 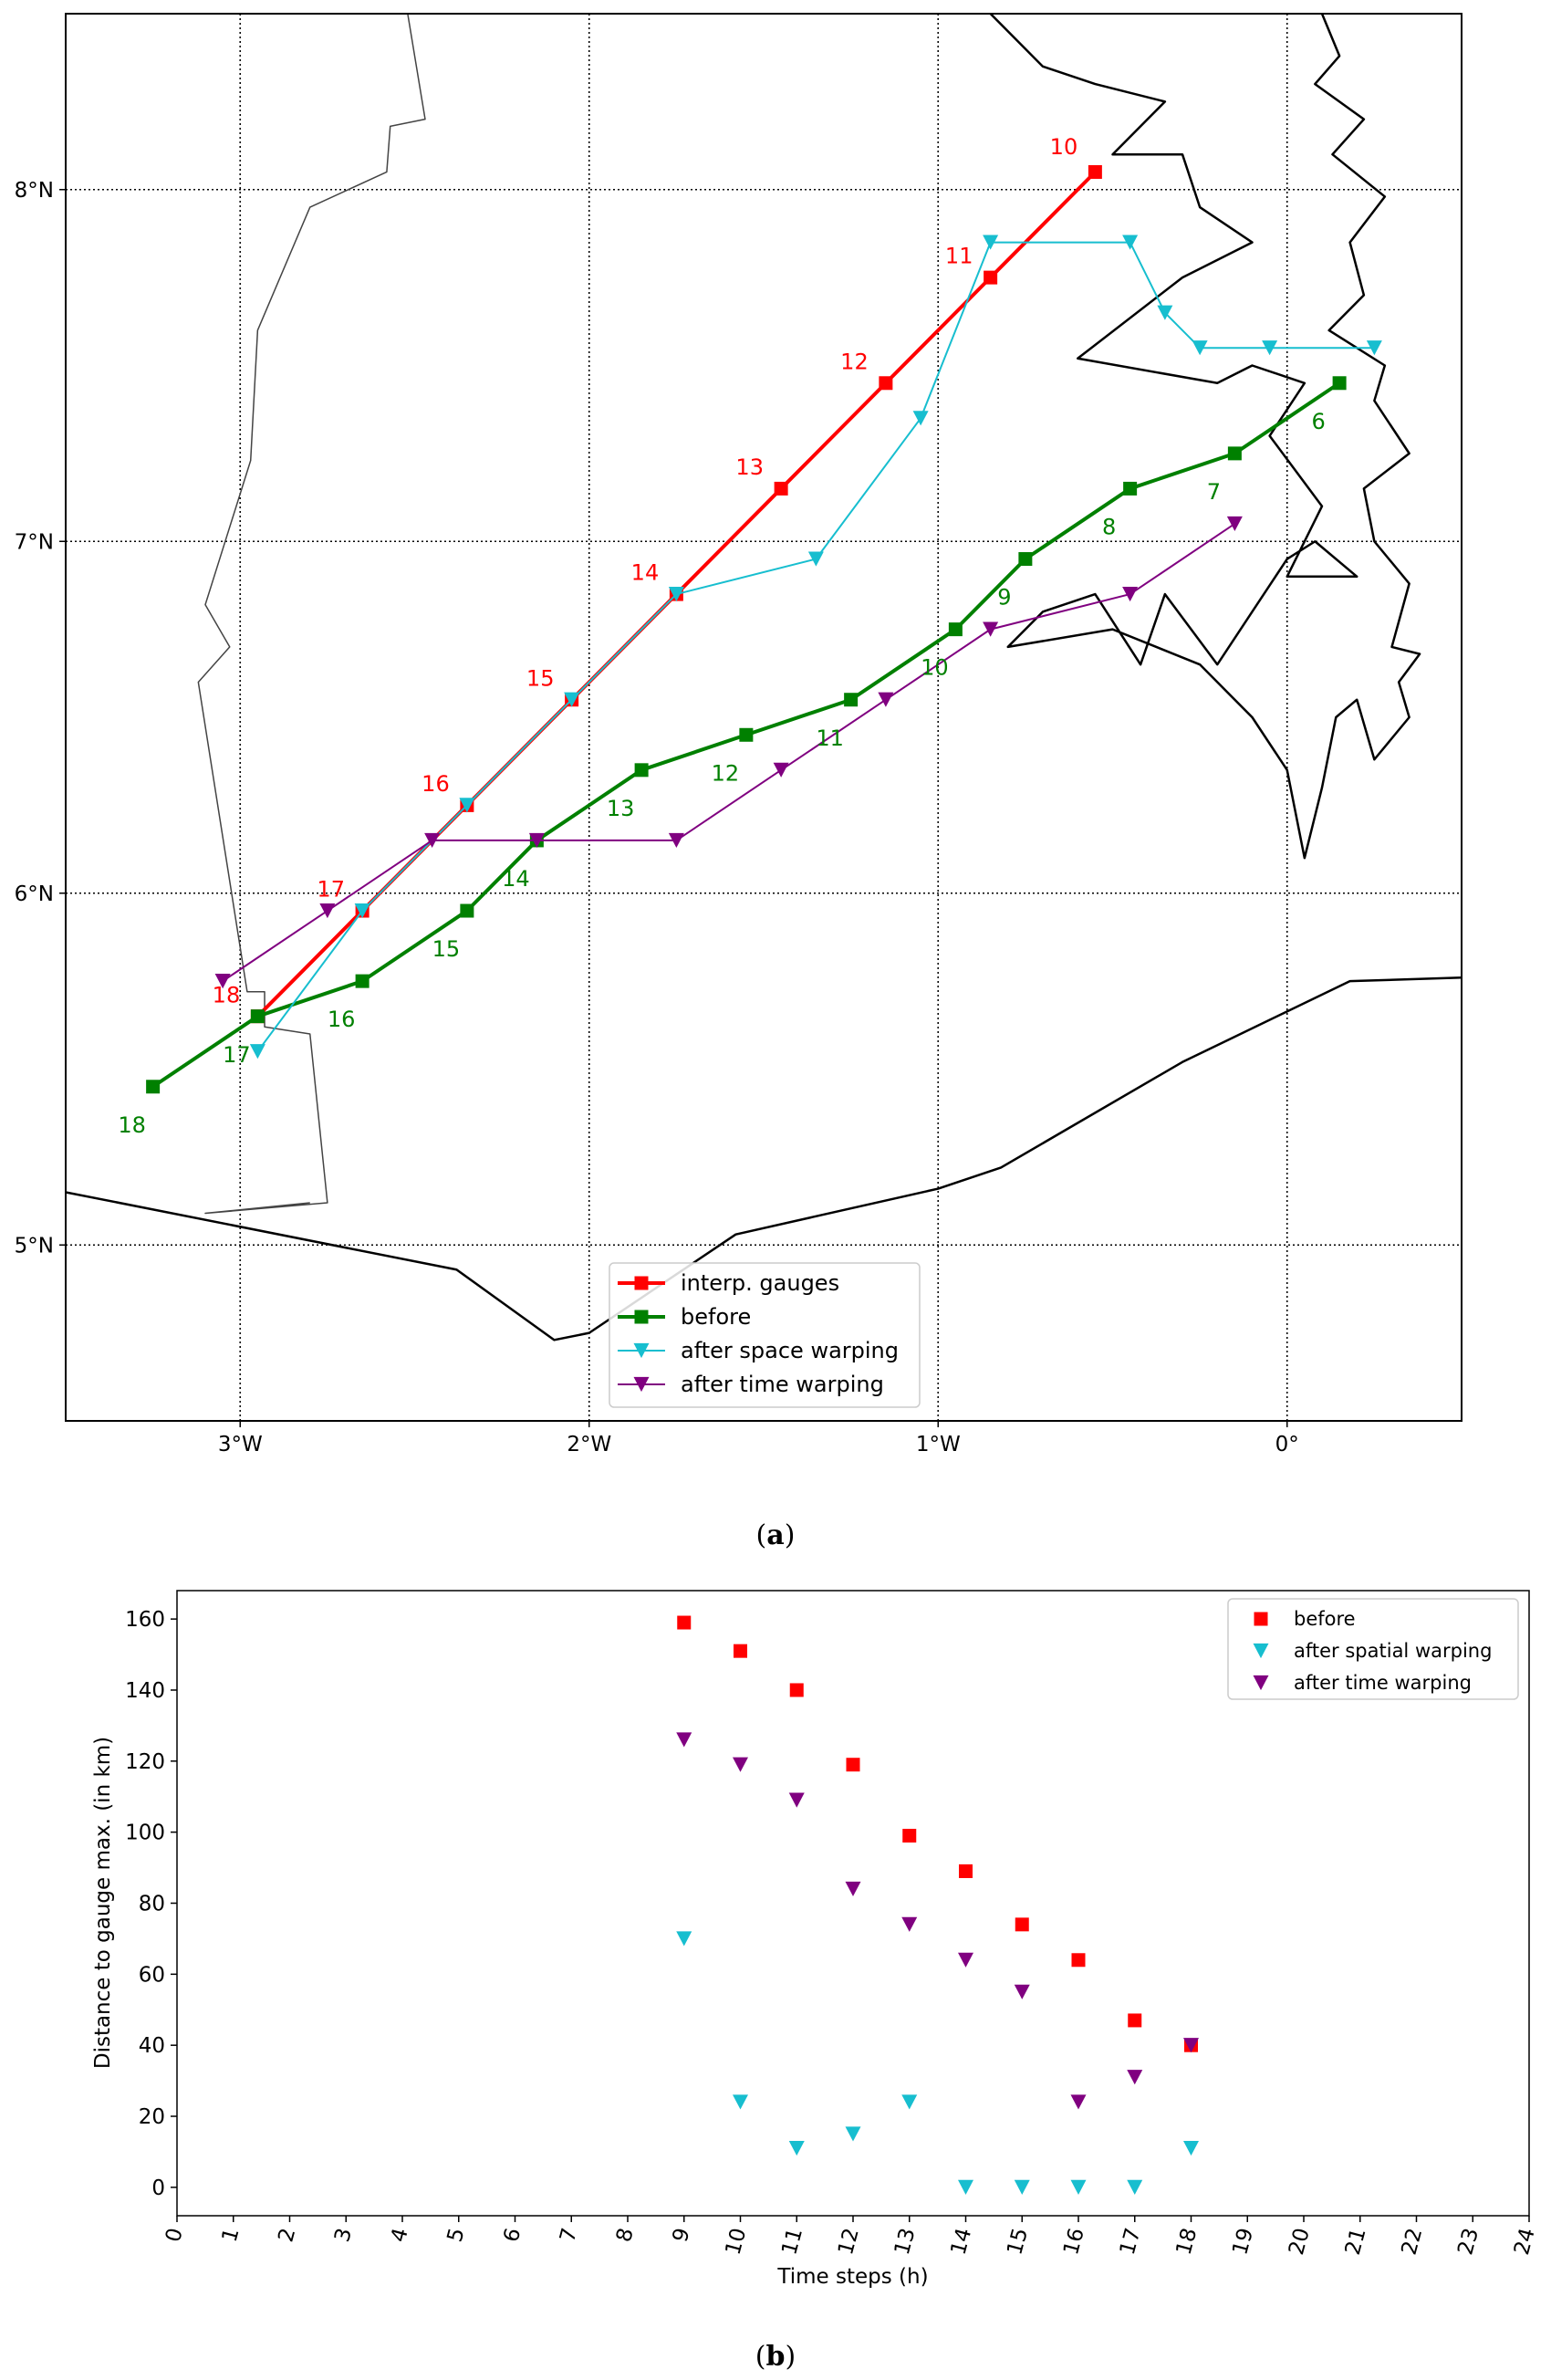 I want to click on x-tick-label: 22, so click(x=1413, y=2242).